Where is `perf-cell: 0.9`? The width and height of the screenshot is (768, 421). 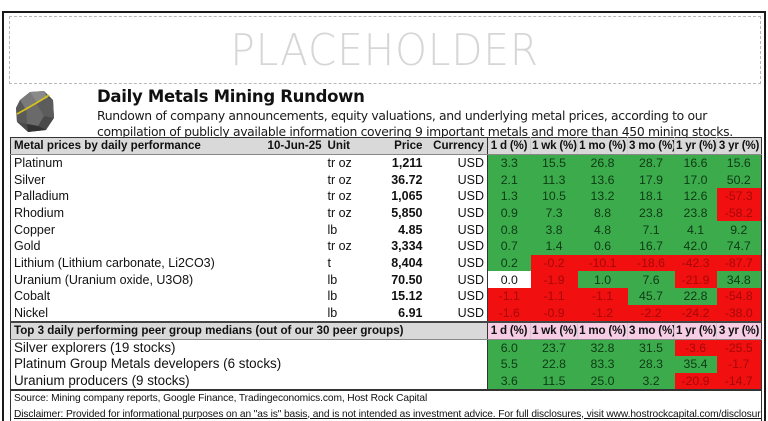
perf-cell: 0.9 is located at coordinates (509, 213).